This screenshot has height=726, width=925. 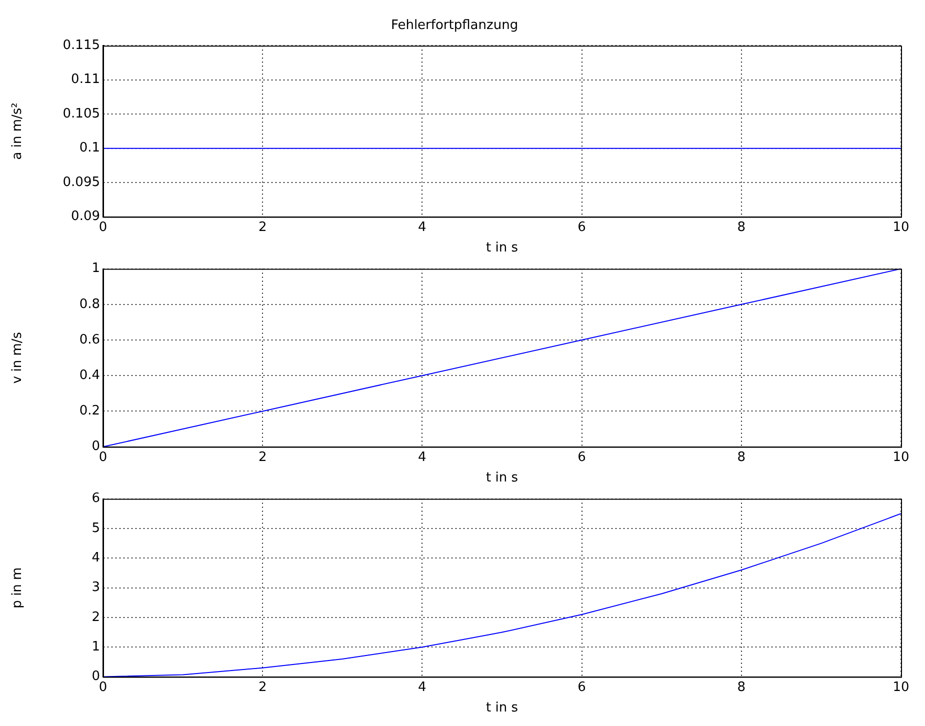 What do you see at coordinates (18, 358) in the screenshot?
I see `y-axis-title: v in m/s` at bounding box center [18, 358].